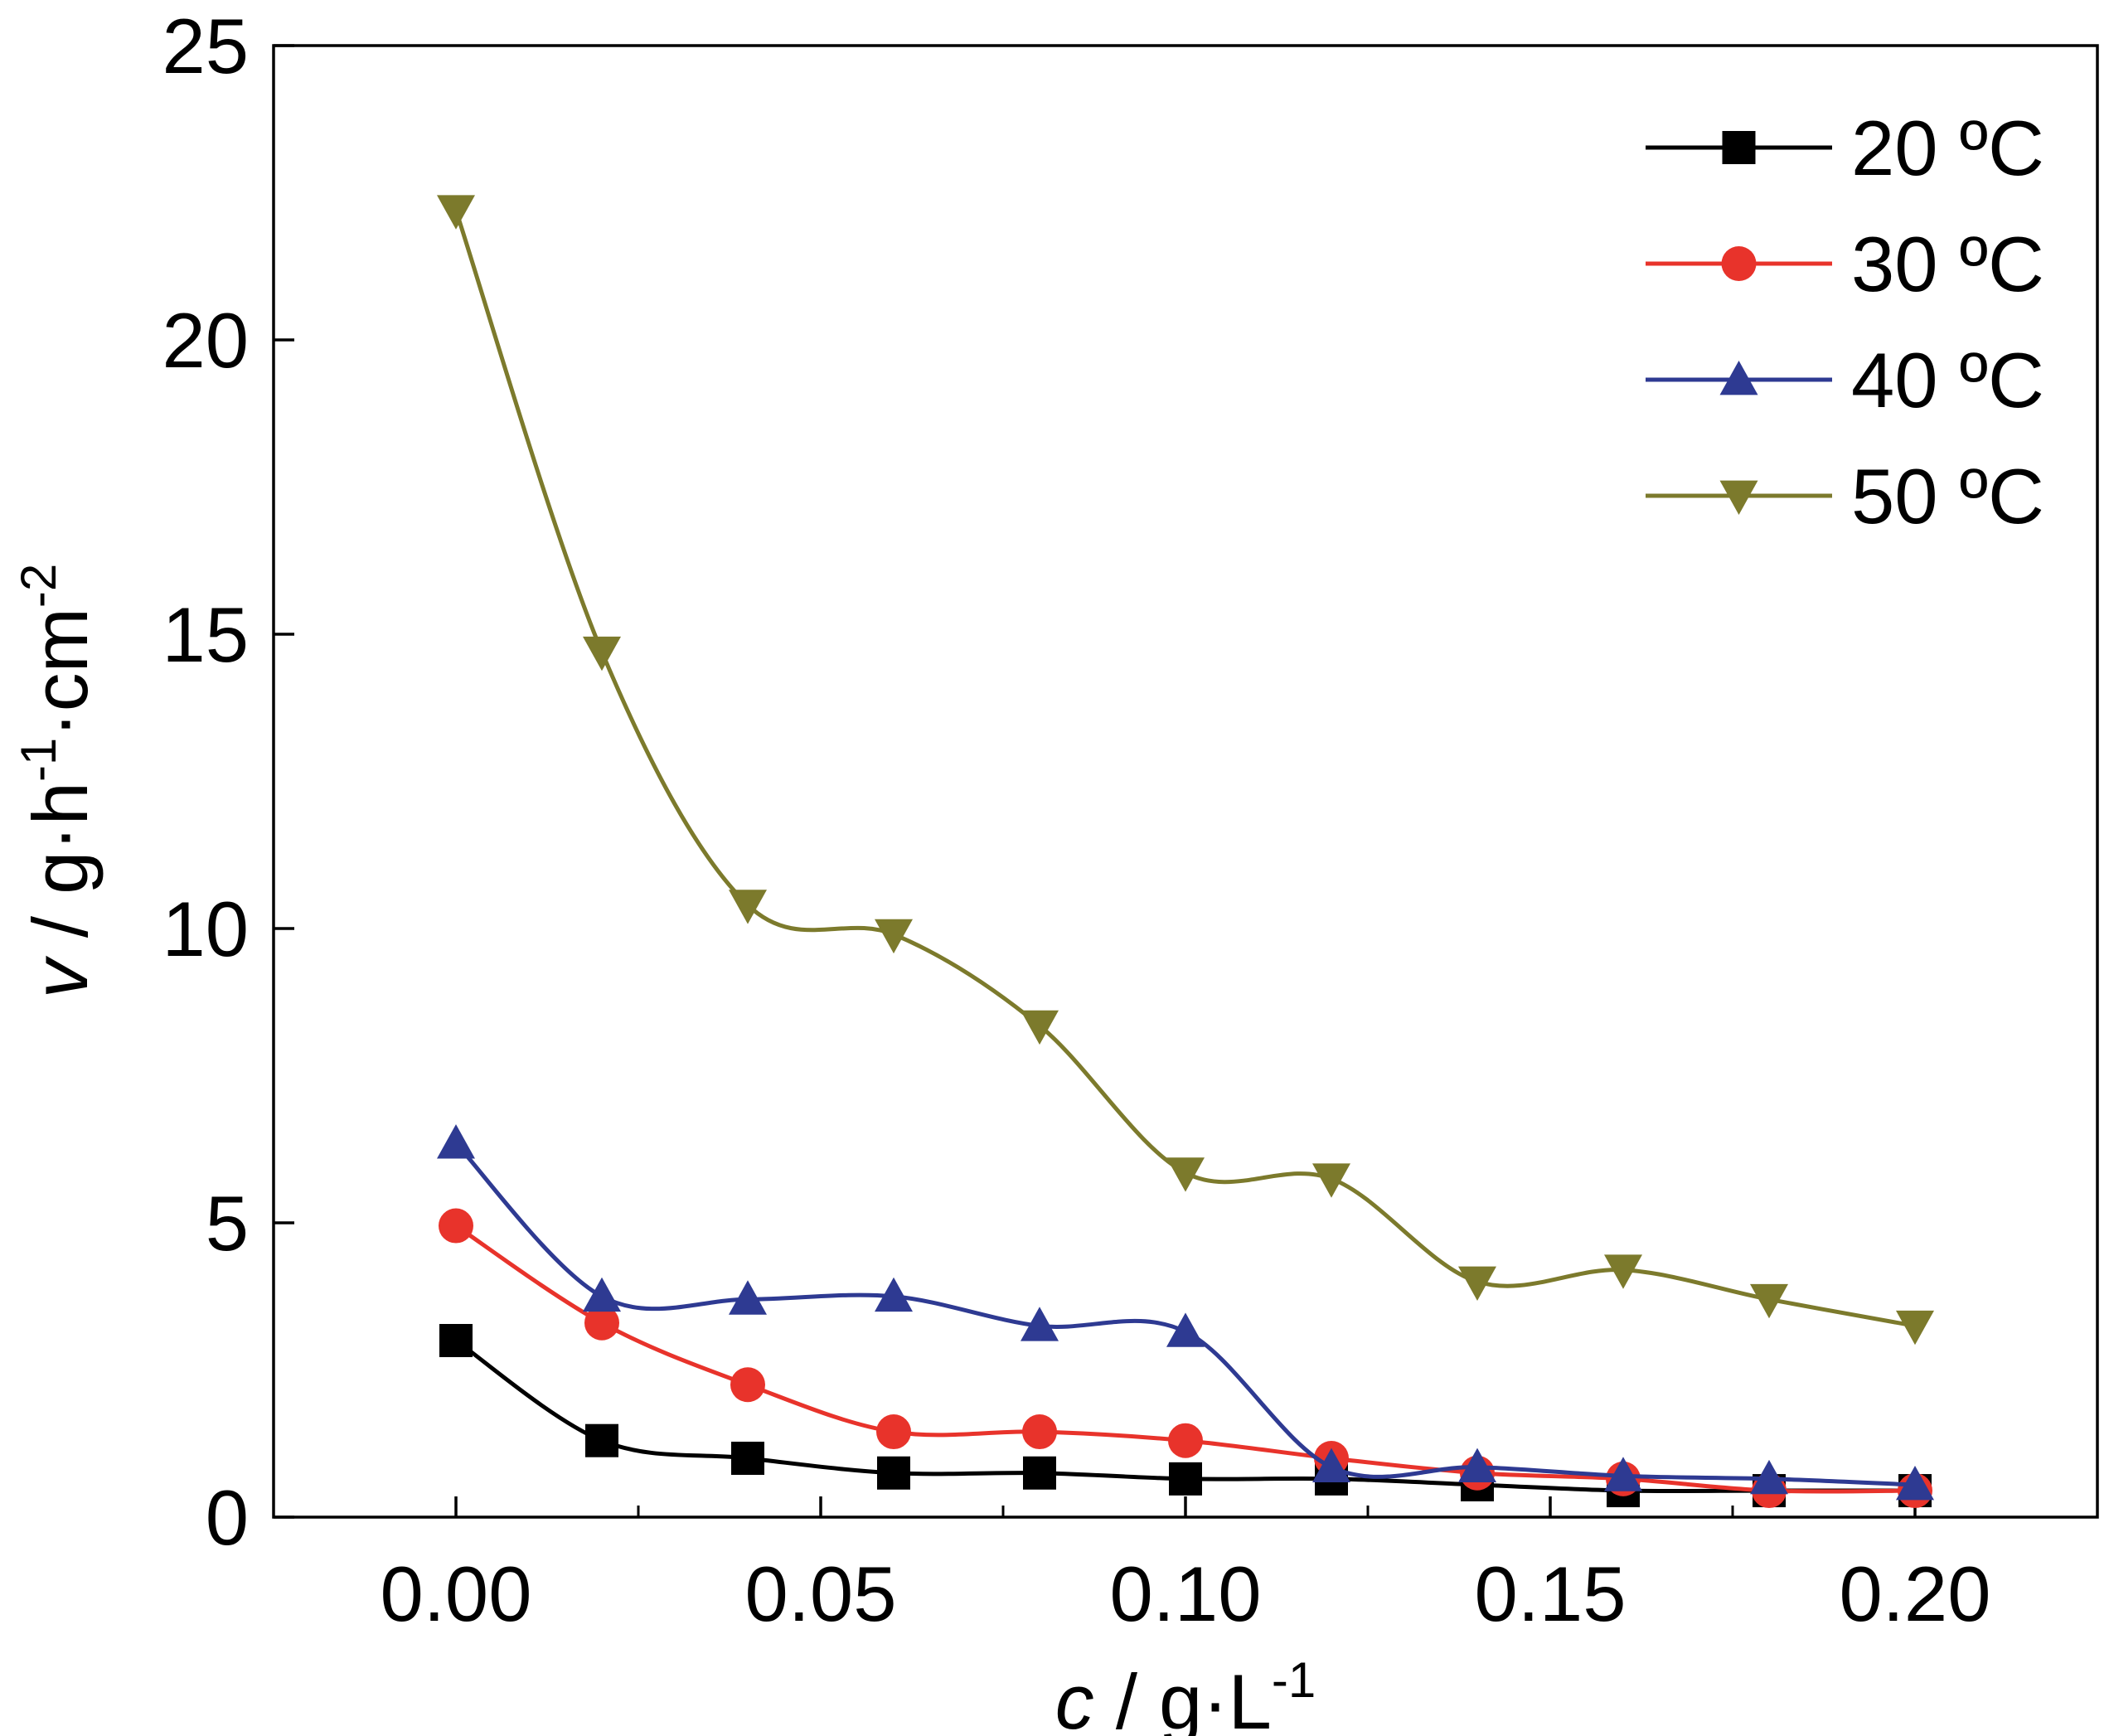  Describe the element at coordinates (1186, 1593) in the screenshot. I see `x-tick-label: 0.10` at that location.